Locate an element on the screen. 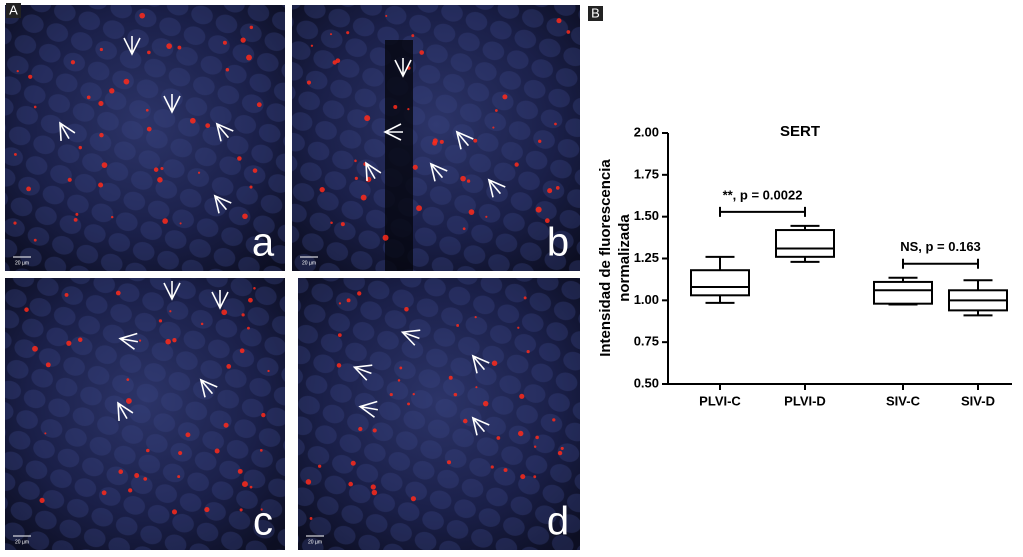 The image size is (1023, 557). scale-bar-label: 20 µm is located at coordinates (309, 263).